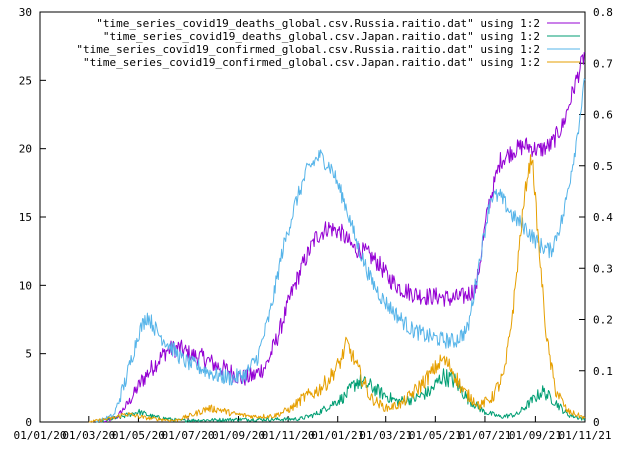  What do you see at coordinates (25, 12) in the screenshot?
I see `y-tick-label: 30` at bounding box center [25, 12].